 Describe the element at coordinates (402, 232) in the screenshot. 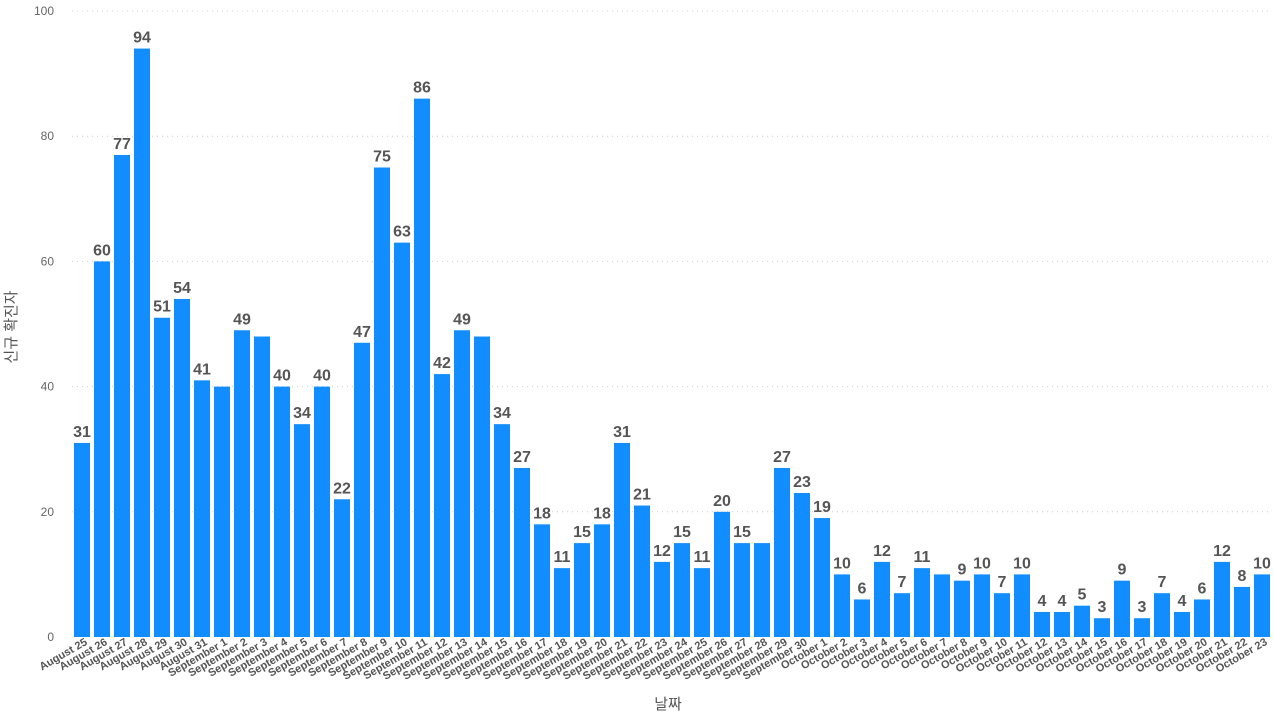

I see `data-label: 63` at that location.